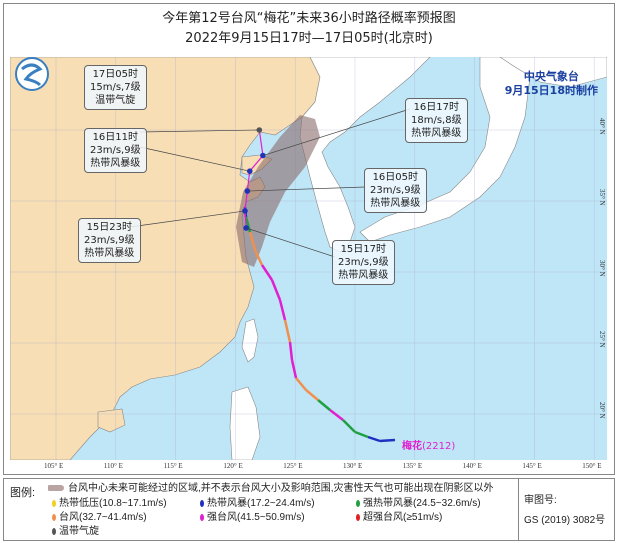 This screenshot has width=618, height=543. What do you see at coordinates (109, 240) in the screenshot?
I see `point-label-15-23: 15日23时 23m/s,9级 热带风暴级` at bounding box center [109, 240].